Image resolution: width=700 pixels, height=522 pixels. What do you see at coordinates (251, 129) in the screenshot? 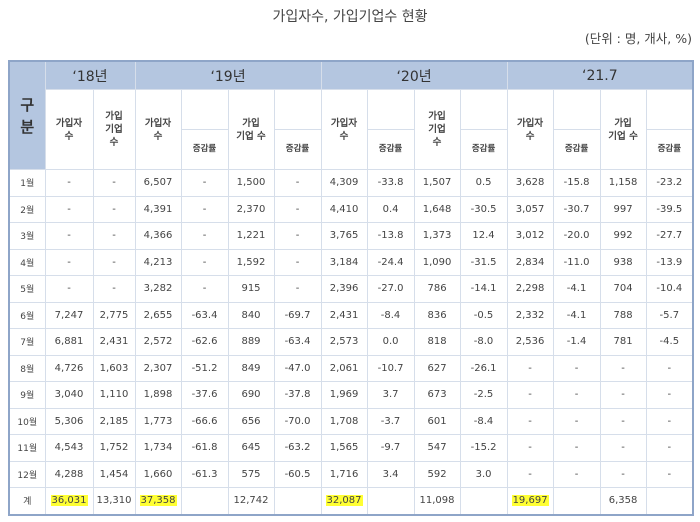
I see `companies-header-2019: 가입 기업 수` at bounding box center [251, 129].